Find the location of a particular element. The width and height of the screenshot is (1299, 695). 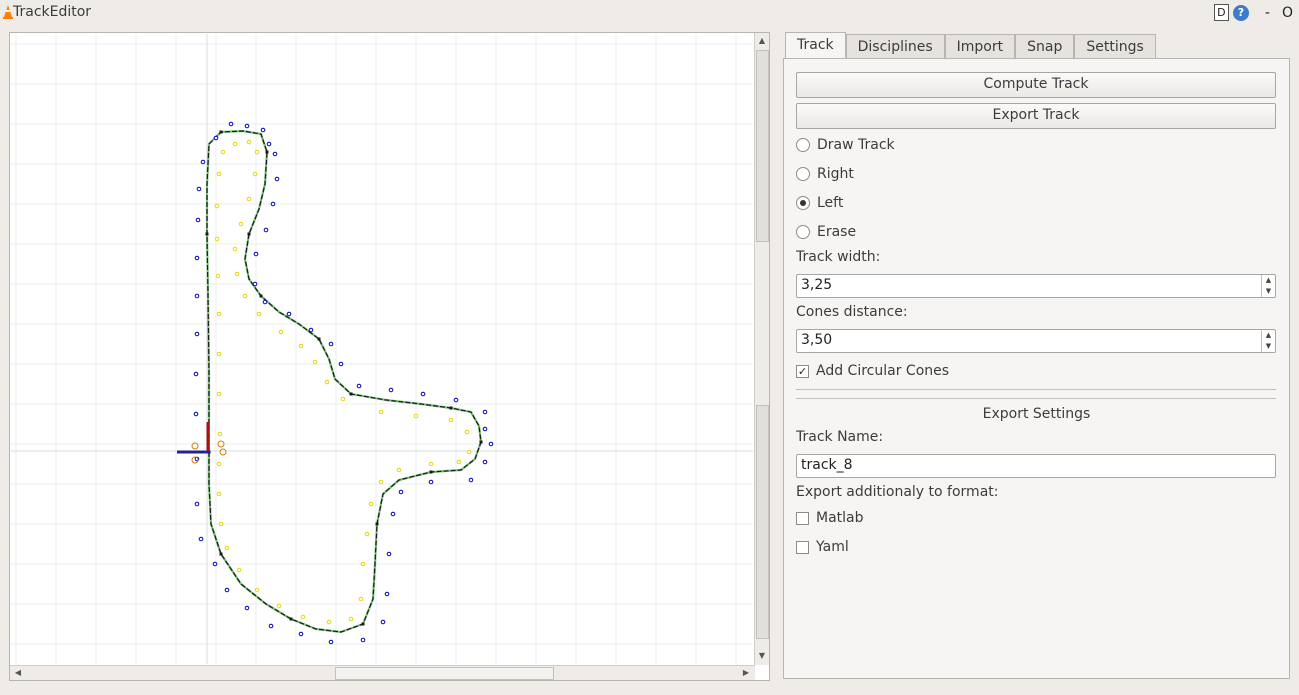

help-icon: ? is located at coordinates (1240, 12).